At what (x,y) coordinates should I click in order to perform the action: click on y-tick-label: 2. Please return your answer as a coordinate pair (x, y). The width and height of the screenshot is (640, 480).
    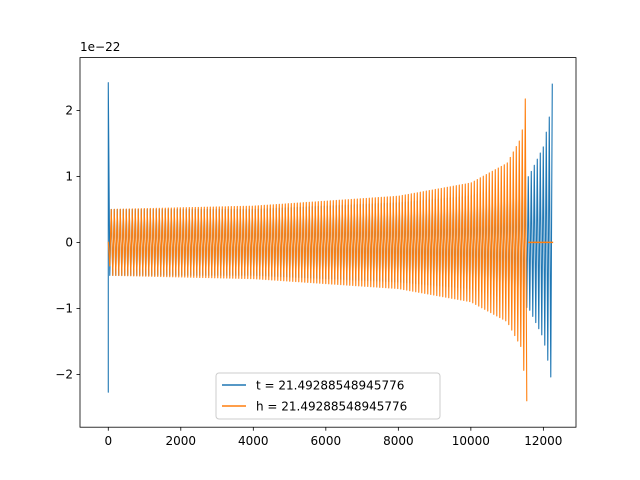
    Looking at the image, I should click on (69, 111).